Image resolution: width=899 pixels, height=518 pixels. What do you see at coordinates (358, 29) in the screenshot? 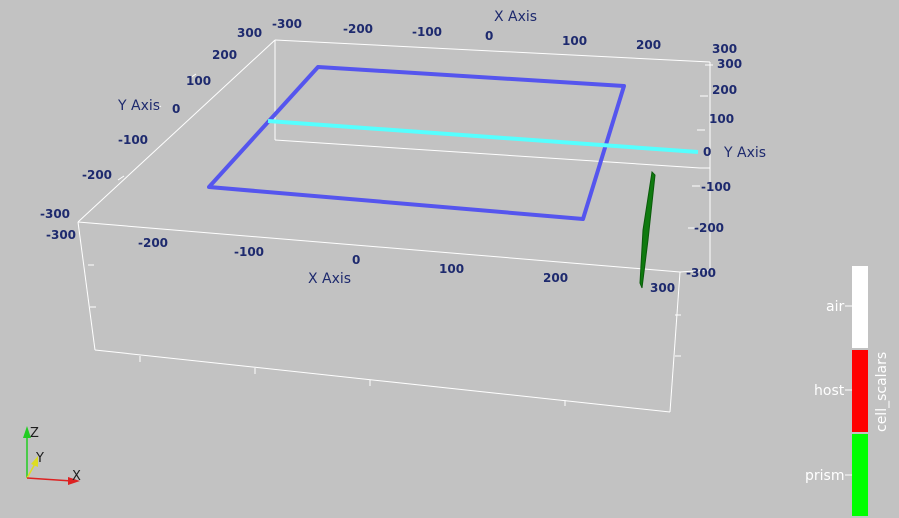
I see `top-x-tick-label: -200` at bounding box center [358, 29].